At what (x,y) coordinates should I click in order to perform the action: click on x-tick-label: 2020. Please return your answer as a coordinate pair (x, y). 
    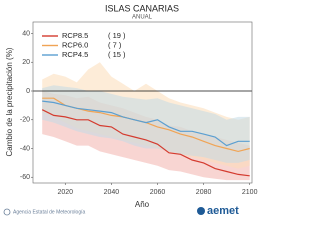
    Looking at the image, I should click on (65, 192).